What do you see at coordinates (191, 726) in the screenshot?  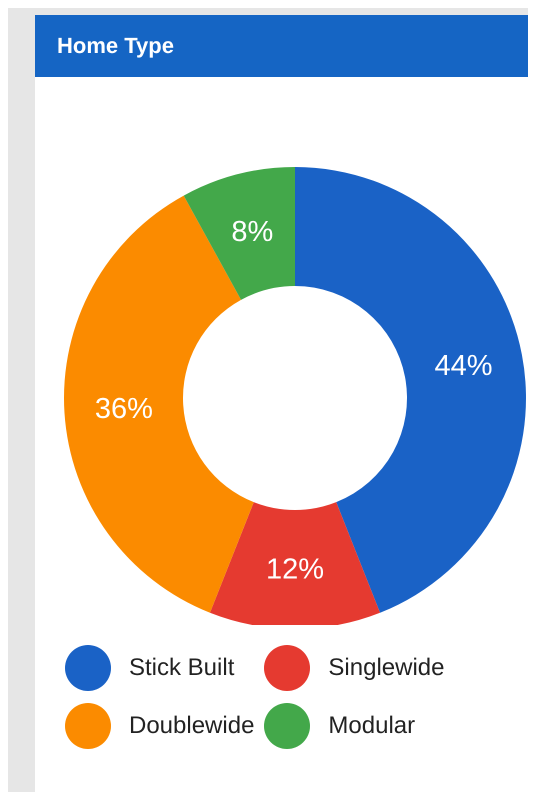 I see `legend-label: Doublewide` at bounding box center [191, 726].